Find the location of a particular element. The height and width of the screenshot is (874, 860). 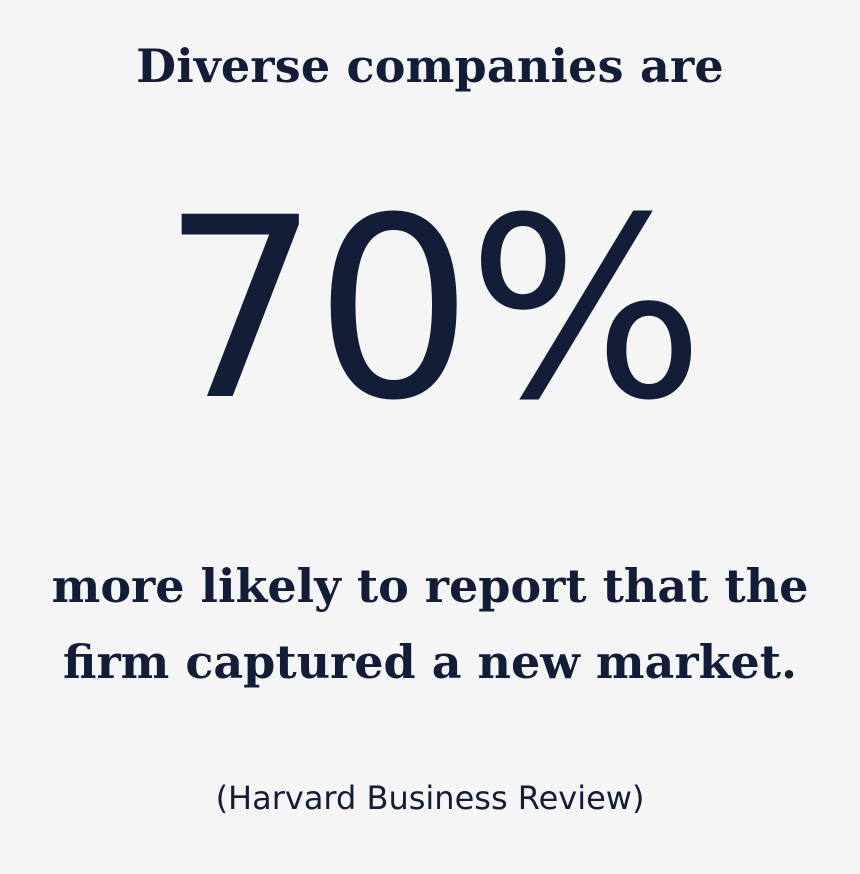

source-citation: (Harvard Business Review) is located at coordinates (430, 798).